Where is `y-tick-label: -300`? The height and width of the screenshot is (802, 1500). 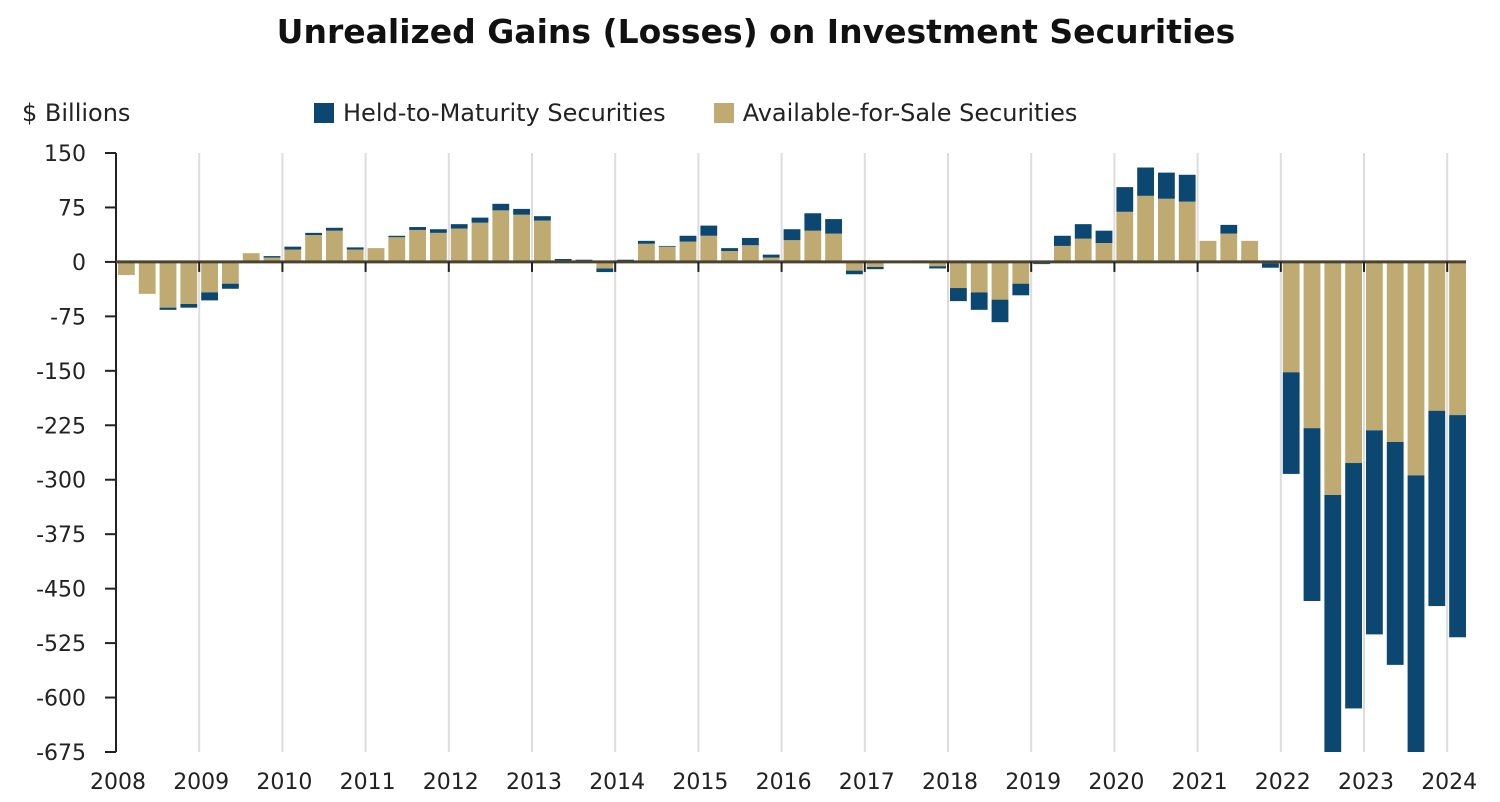 y-tick-label: -300 is located at coordinates (61, 481).